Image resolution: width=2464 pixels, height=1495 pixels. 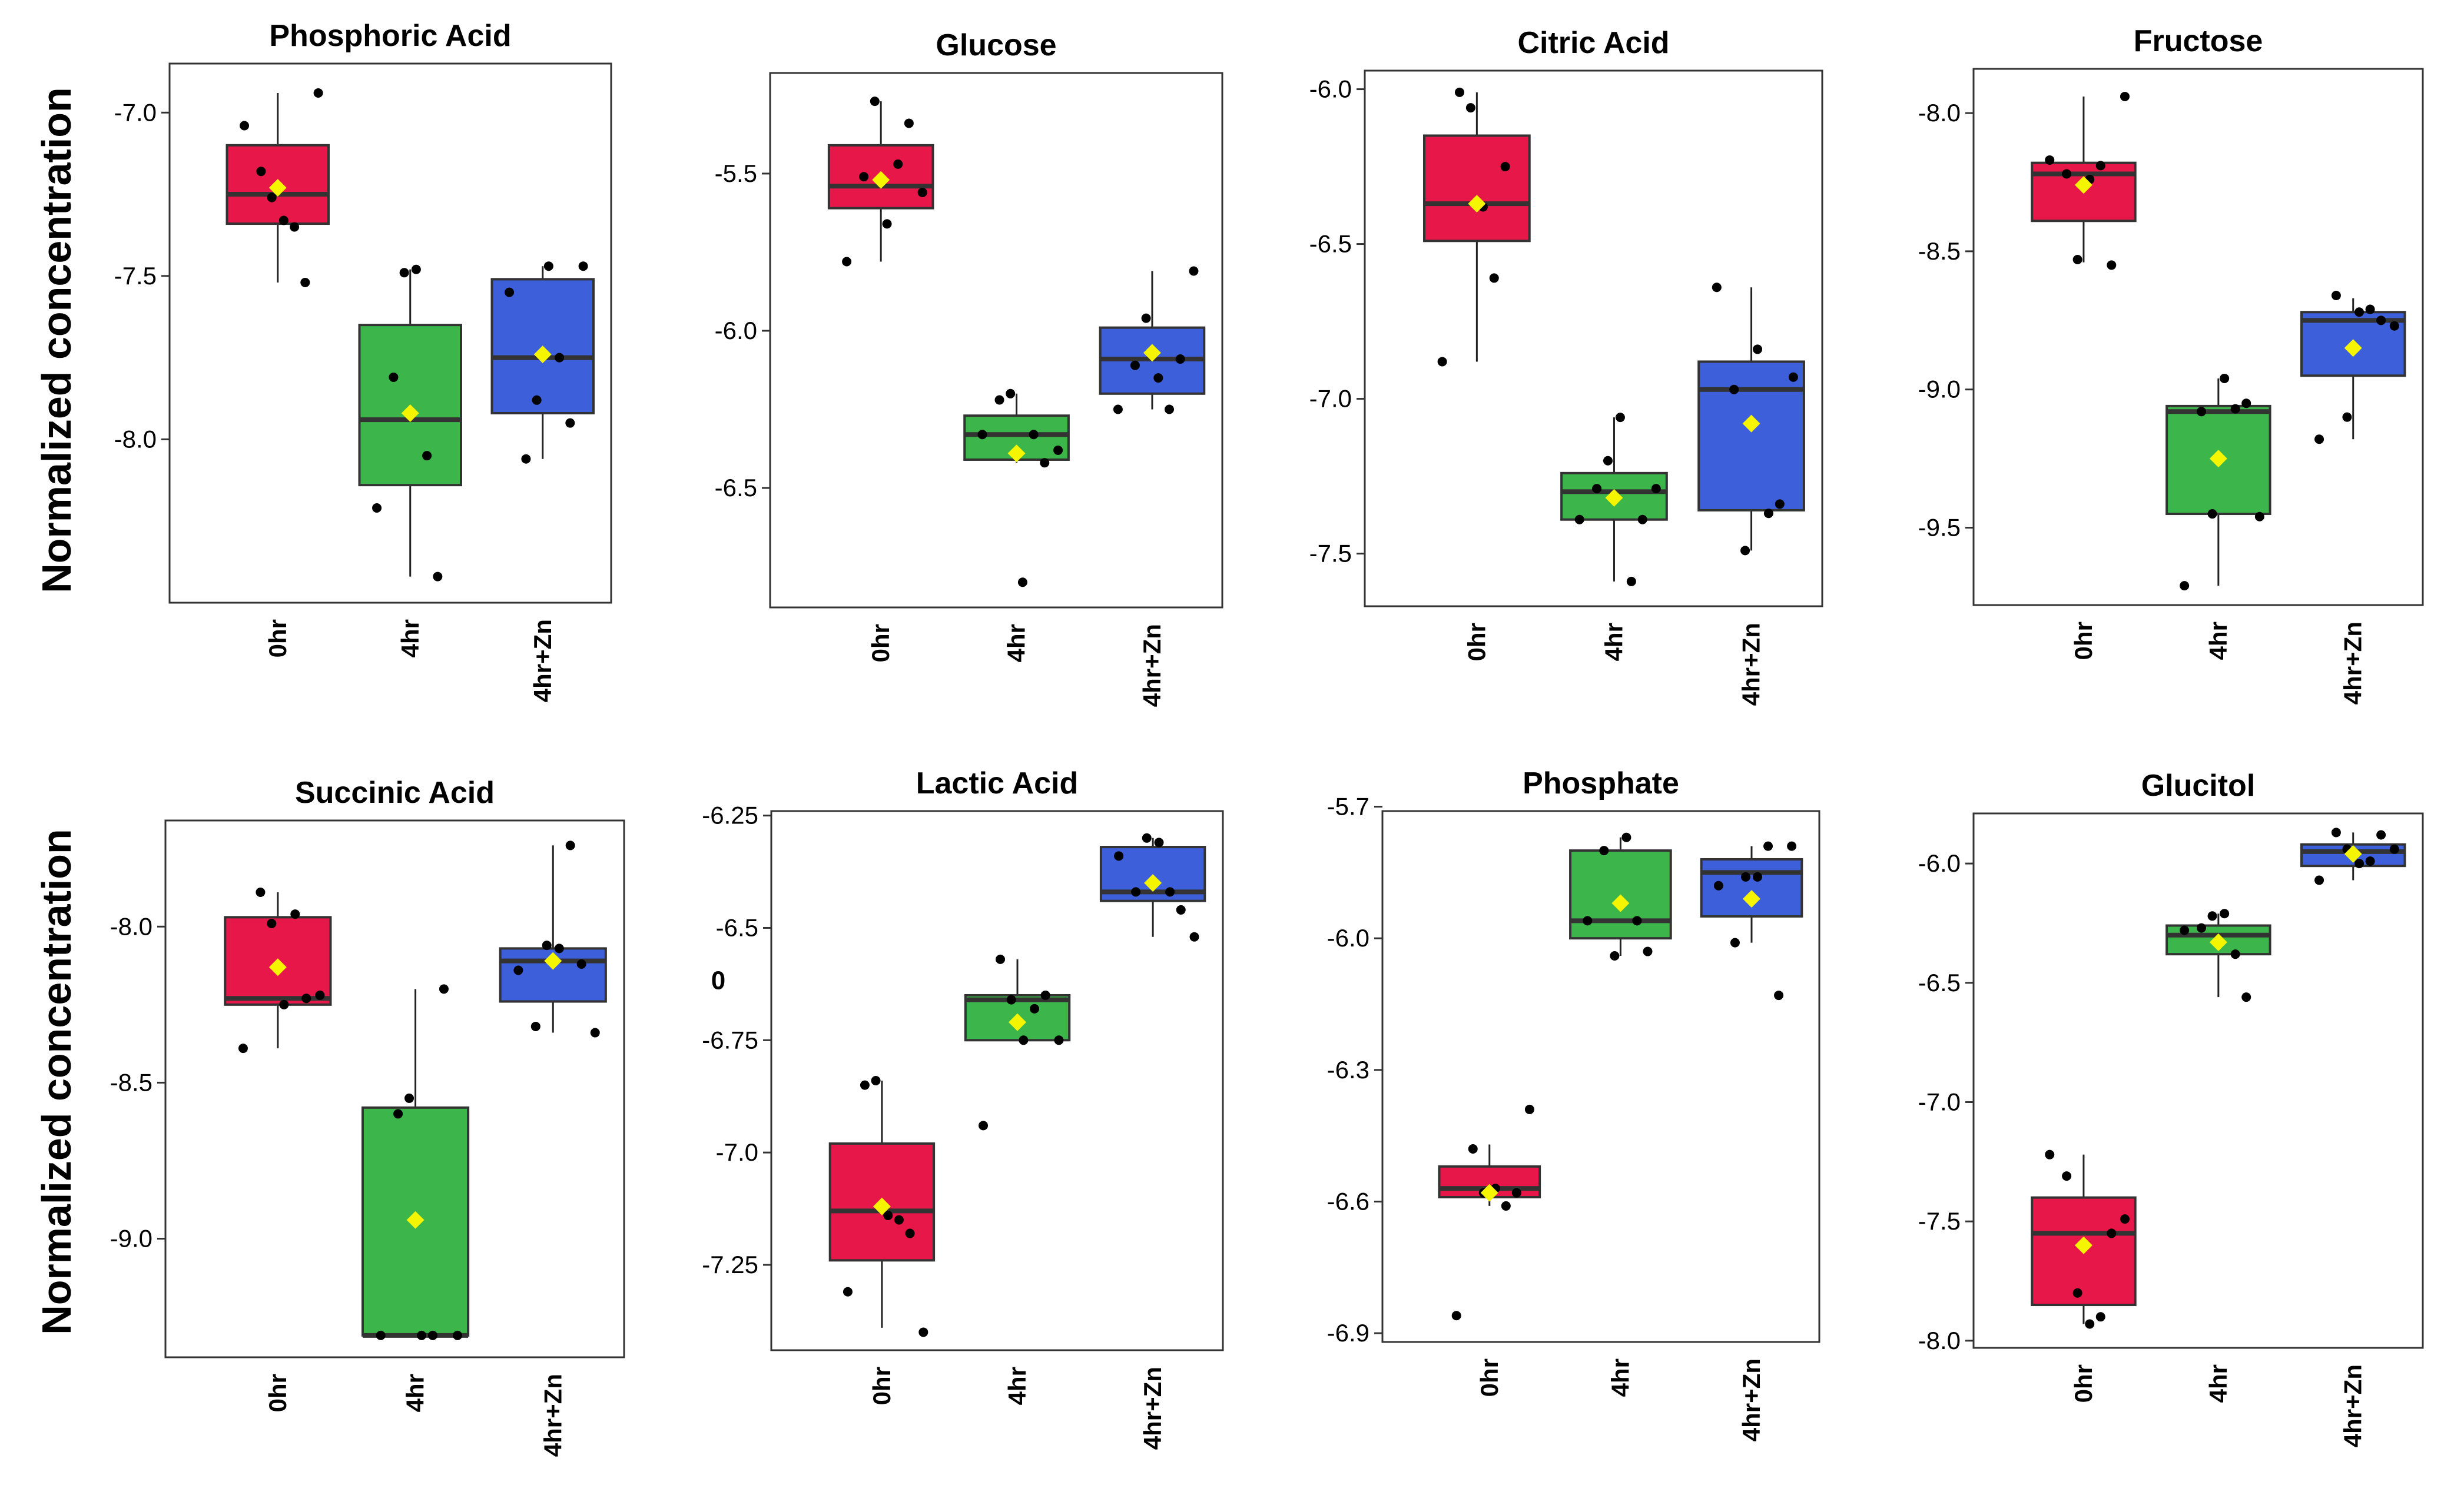 What do you see at coordinates (1348, 1070) in the screenshot?
I see `y-tick-label: -6.3` at bounding box center [1348, 1070].